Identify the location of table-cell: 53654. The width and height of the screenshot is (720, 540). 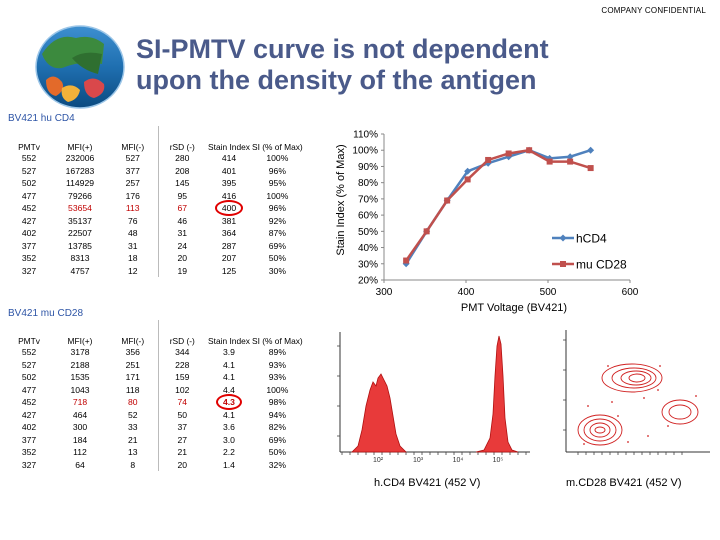
(80, 208).